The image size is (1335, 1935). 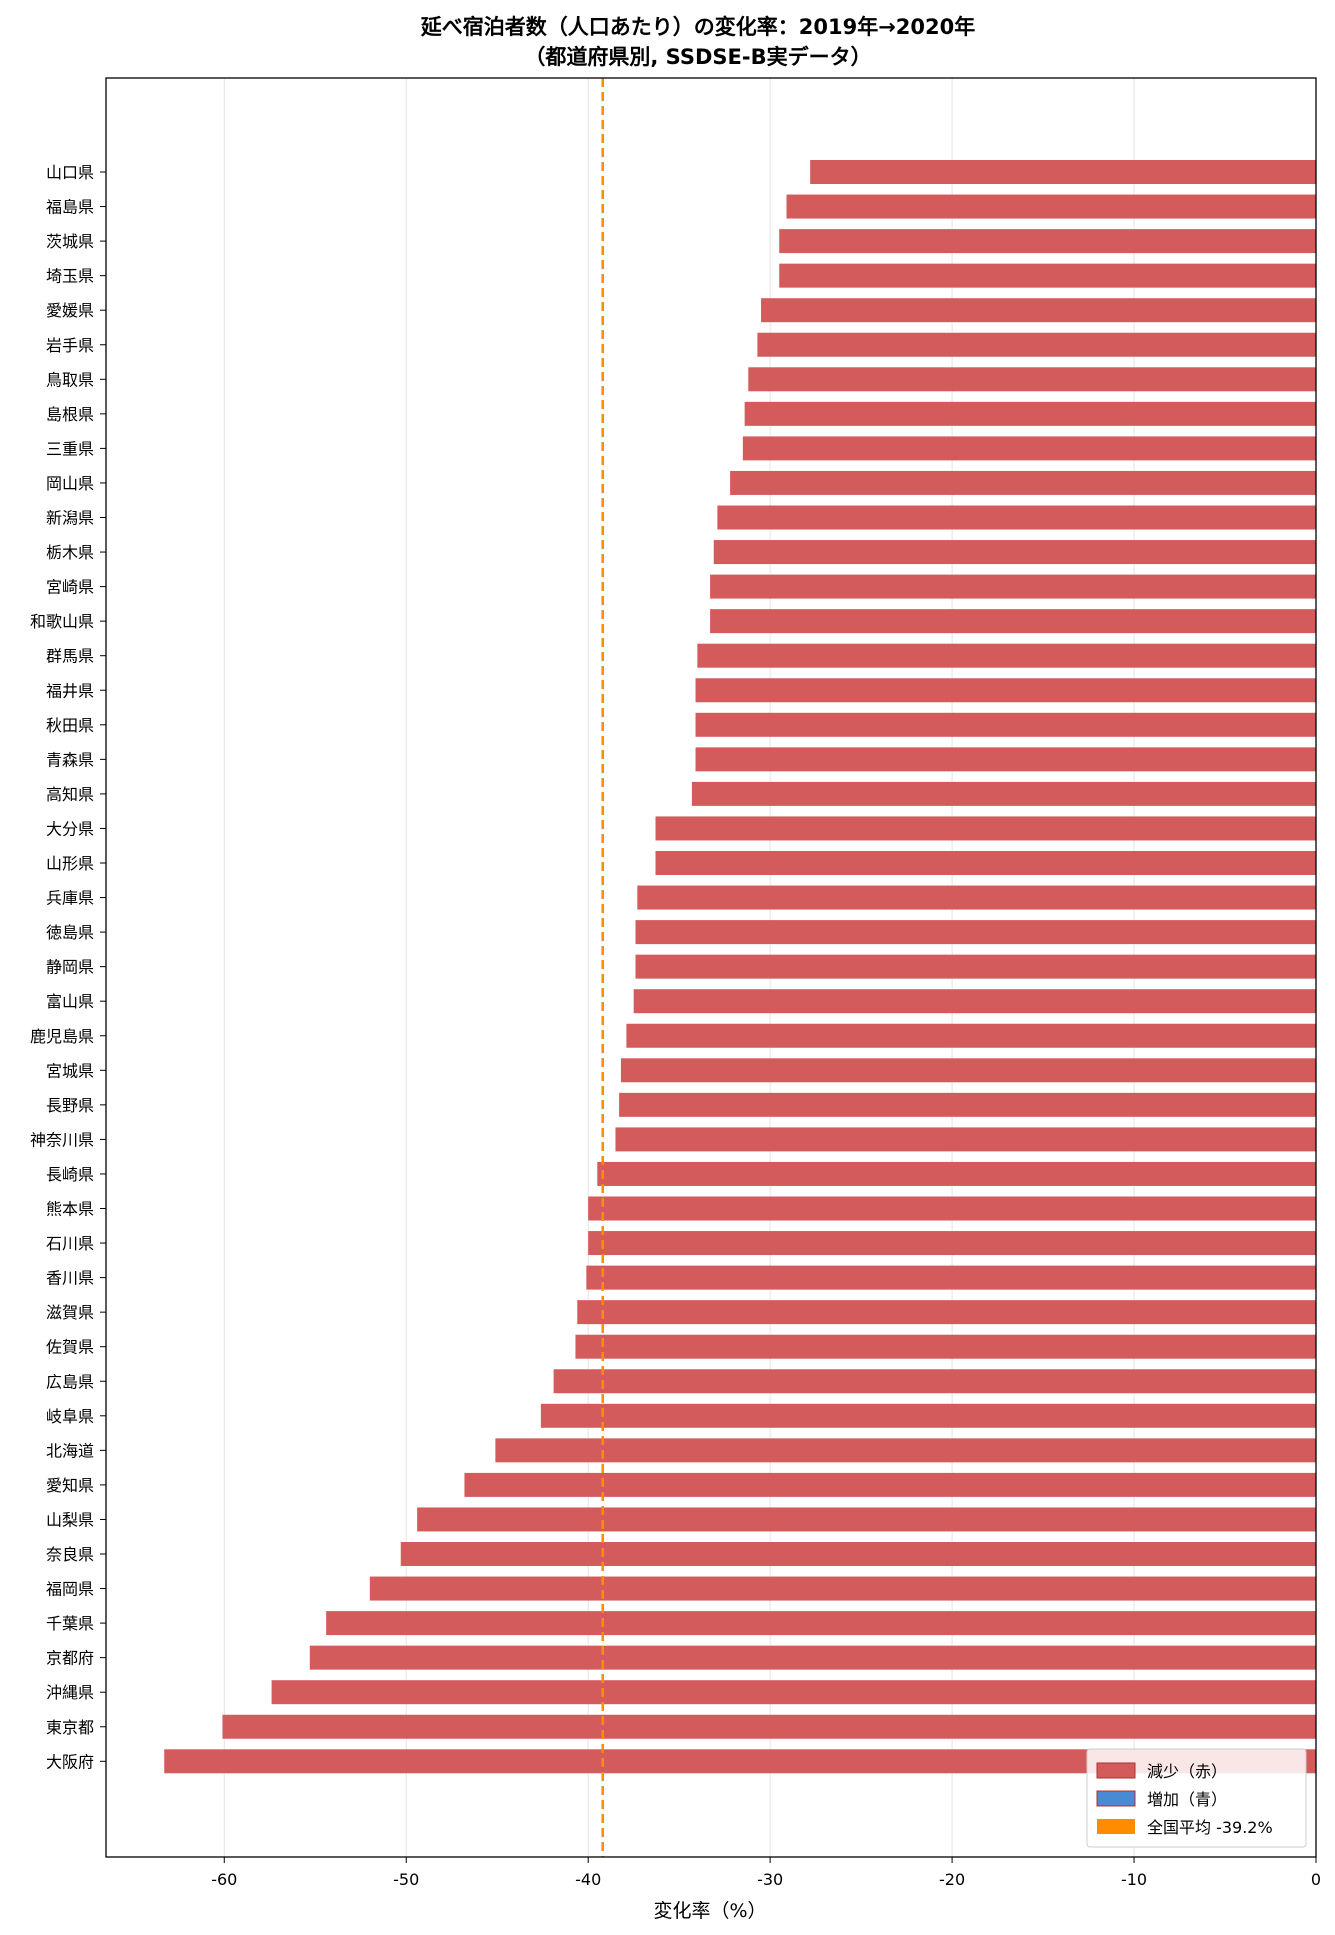 What do you see at coordinates (70, 1347) in the screenshot?
I see `y-tick-label: 佐賀県` at bounding box center [70, 1347].